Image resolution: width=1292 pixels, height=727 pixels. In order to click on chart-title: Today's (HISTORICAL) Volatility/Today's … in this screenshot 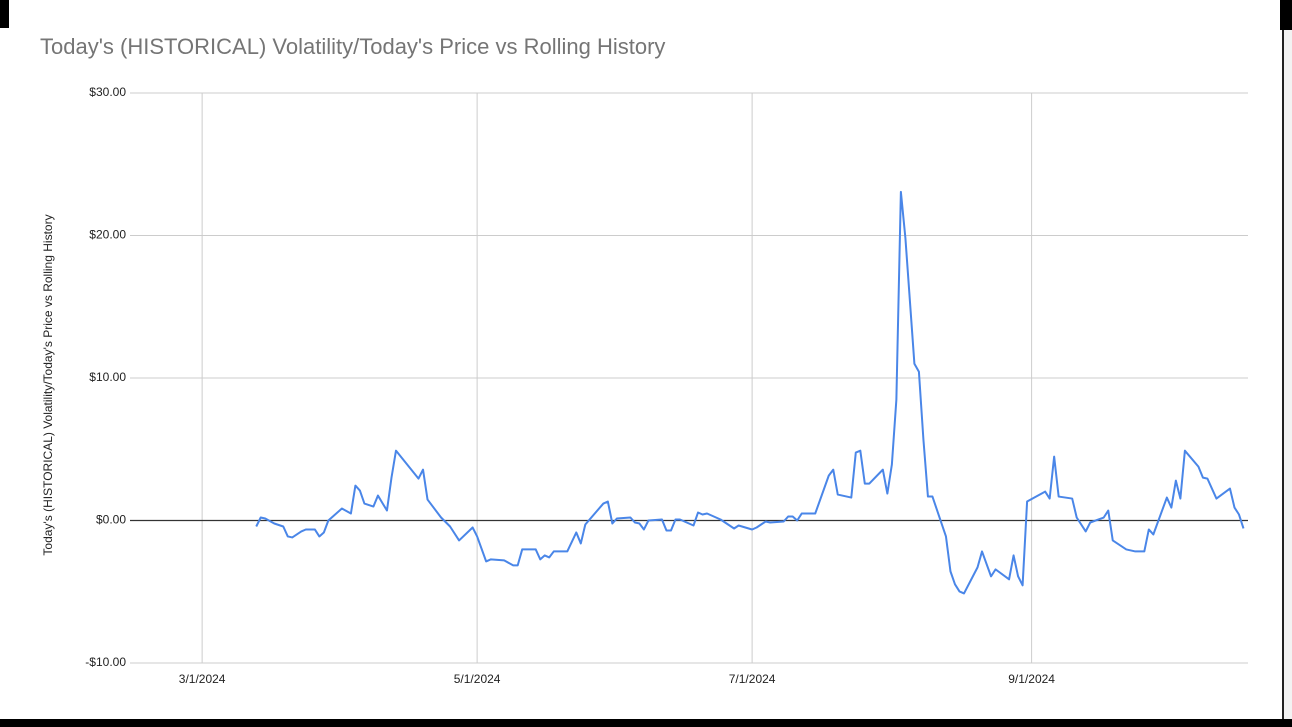, I will do `click(352, 46)`.